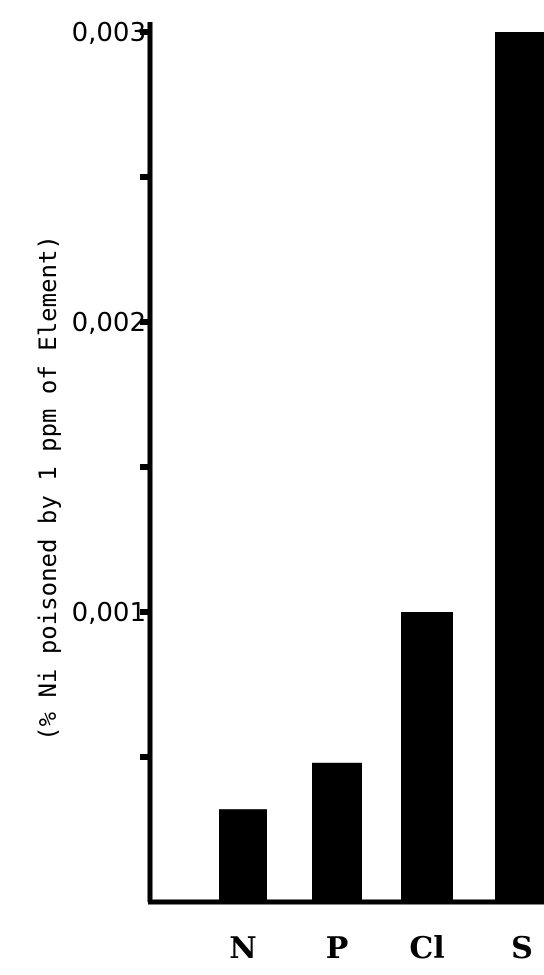 This screenshot has height=975, width=544. What do you see at coordinates (337, 832) in the screenshot?
I see `bar-p` at bounding box center [337, 832].